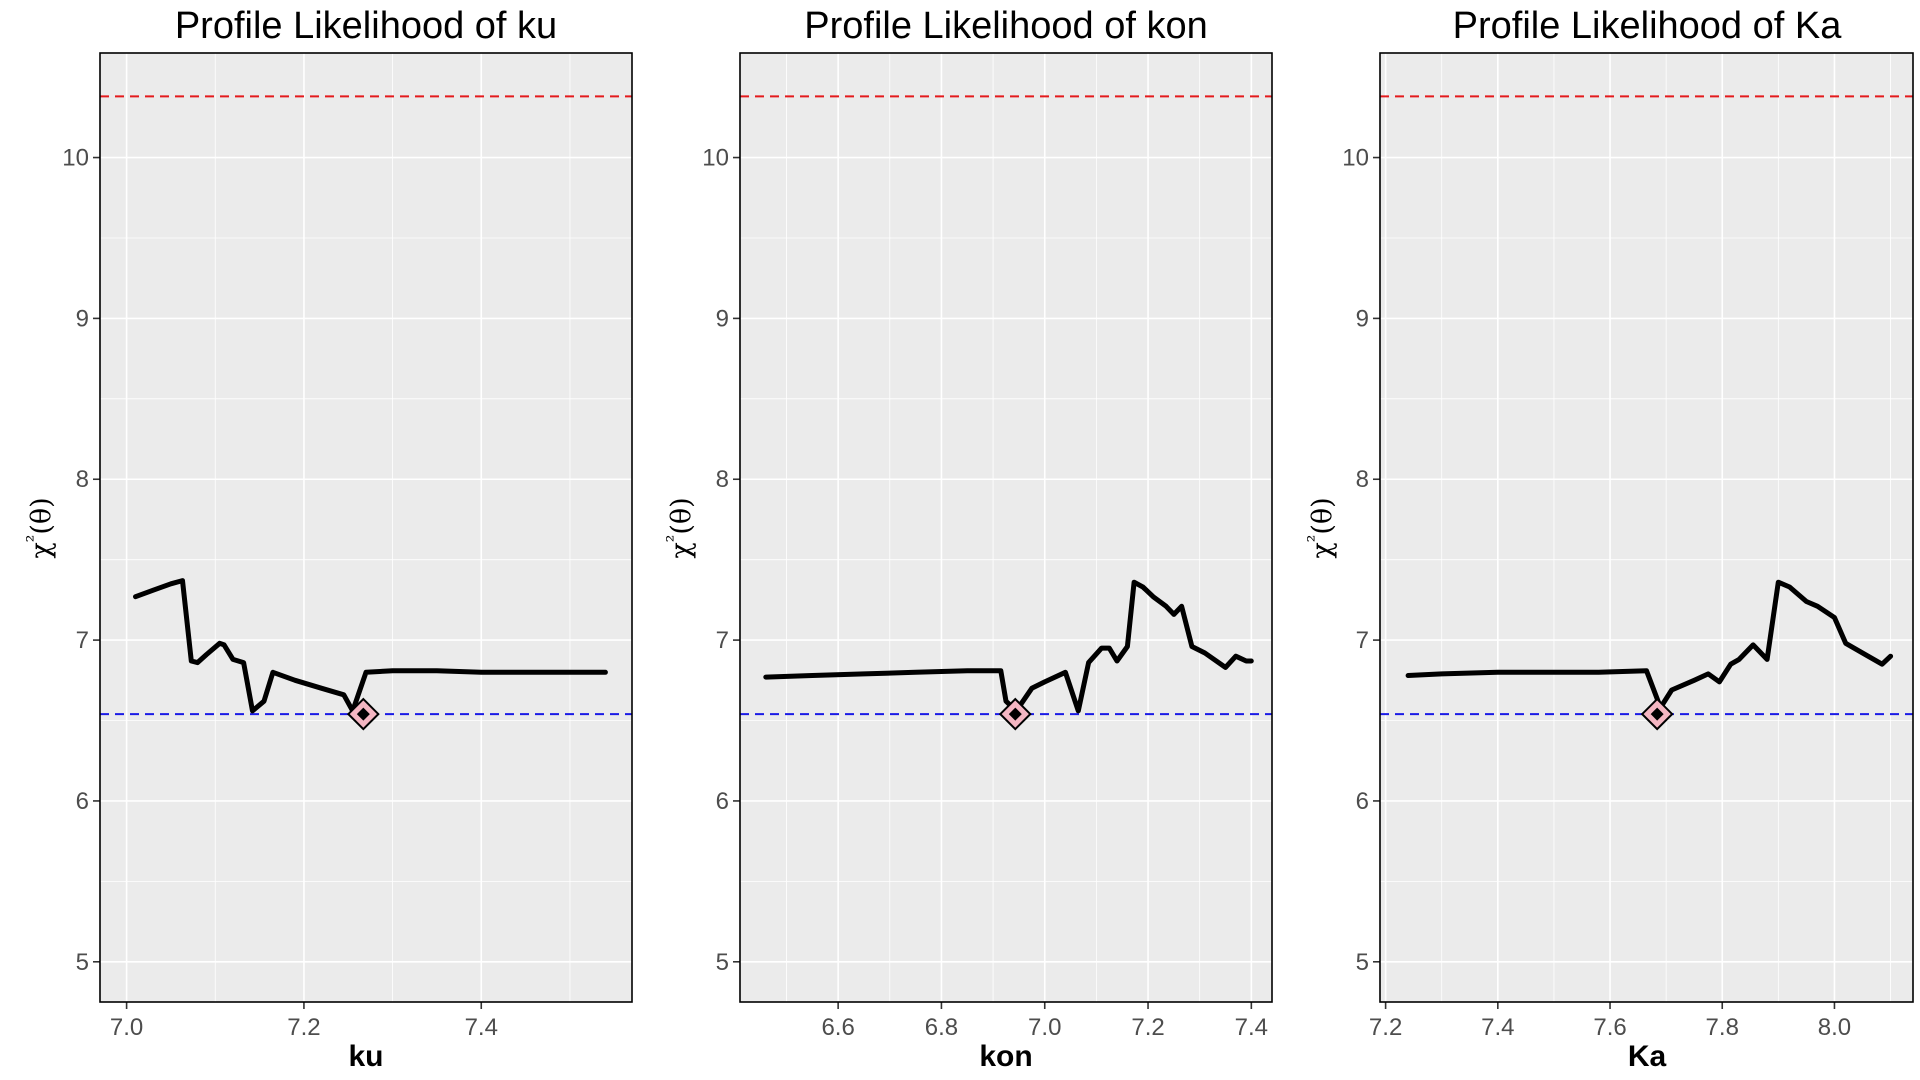  What do you see at coordinates (722, 801) in the screenshot?
I see `y-tick-label-kon: 6` at bounding box center [722, 801].